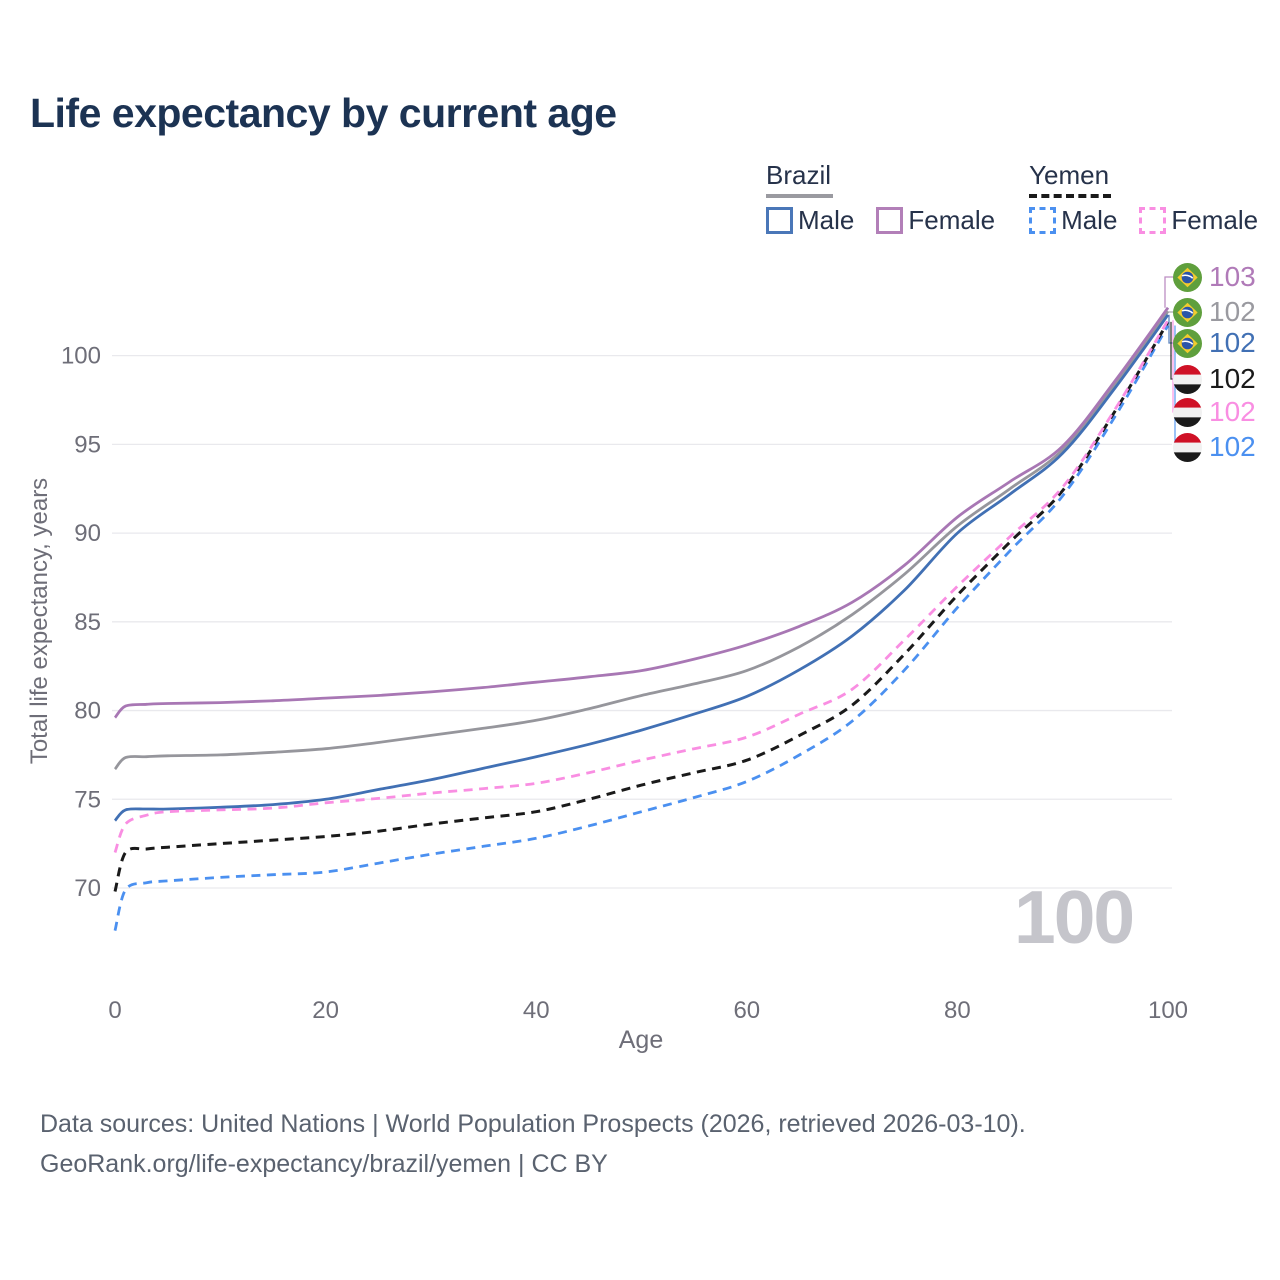 Image resolution: width=1280 pixels, height=1280 pixels. What do you see at coordinates (87, 444) in the screenshot?
I see `y-tick-label-95: 95` at bounding box center [87, 444].